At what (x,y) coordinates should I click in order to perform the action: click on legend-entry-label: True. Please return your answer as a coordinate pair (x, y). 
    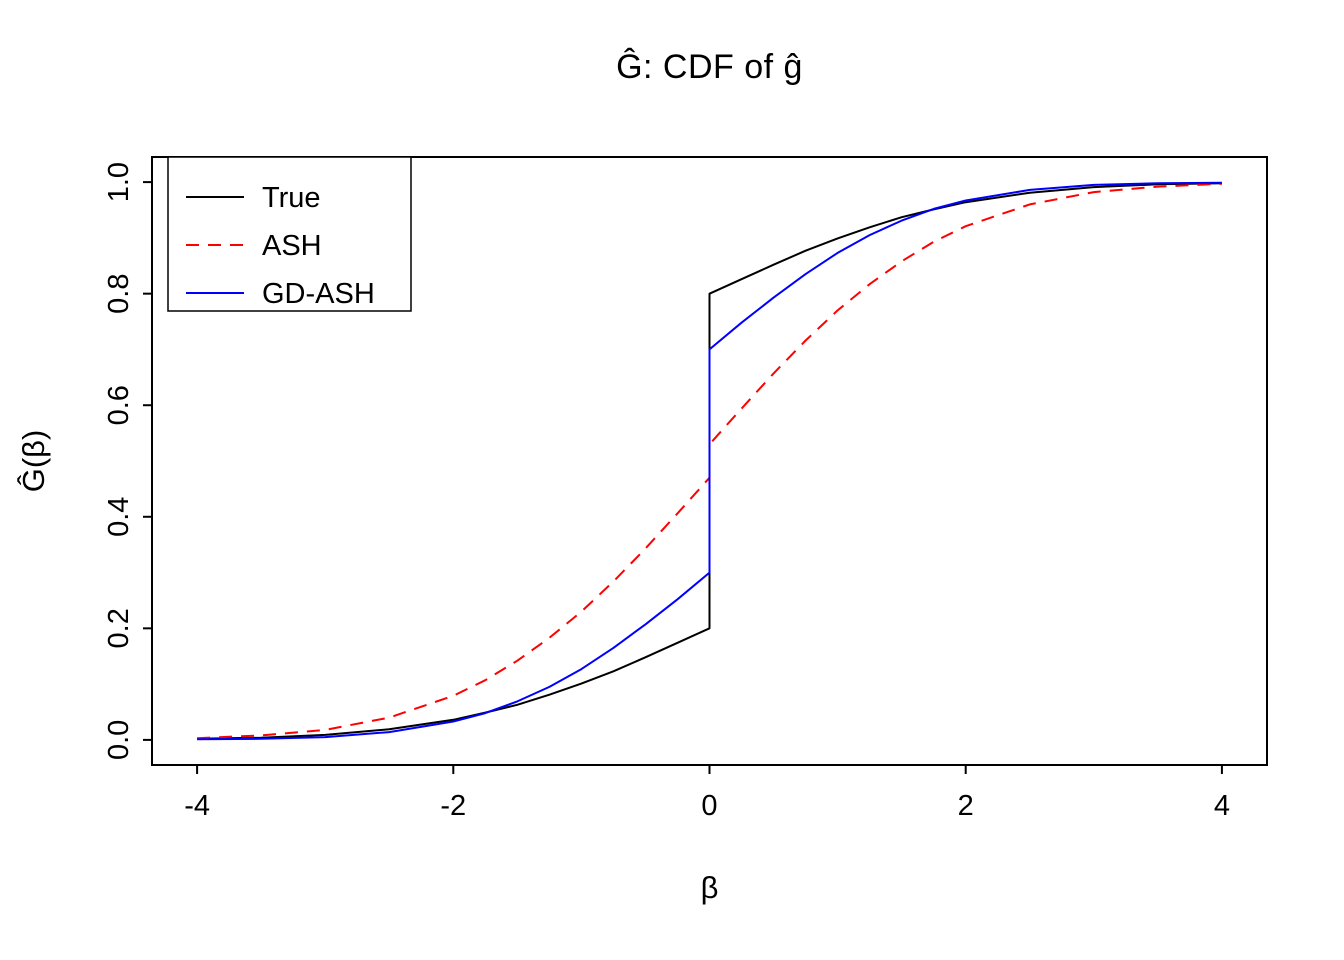
    Looking at the image, I should click on (291, 198).